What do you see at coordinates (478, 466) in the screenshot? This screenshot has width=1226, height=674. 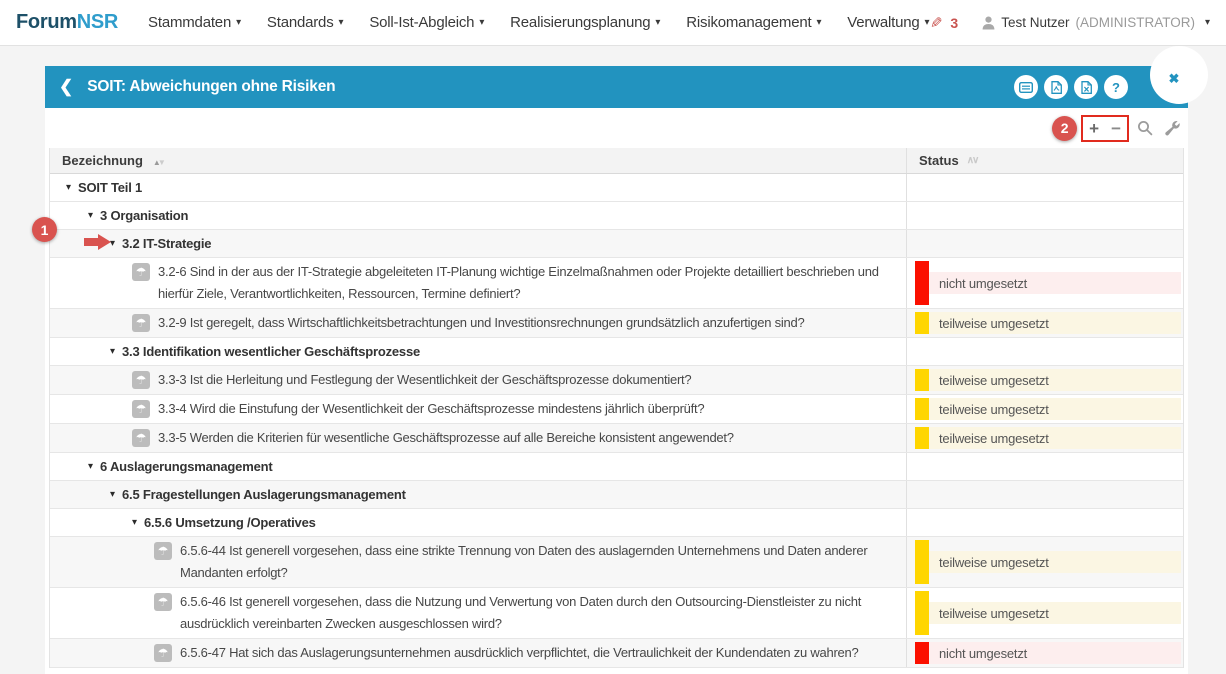 I see `bezeichnung-cell: ▾ 6 Auslagerungsmanagement` at bounding box center [478, 466].